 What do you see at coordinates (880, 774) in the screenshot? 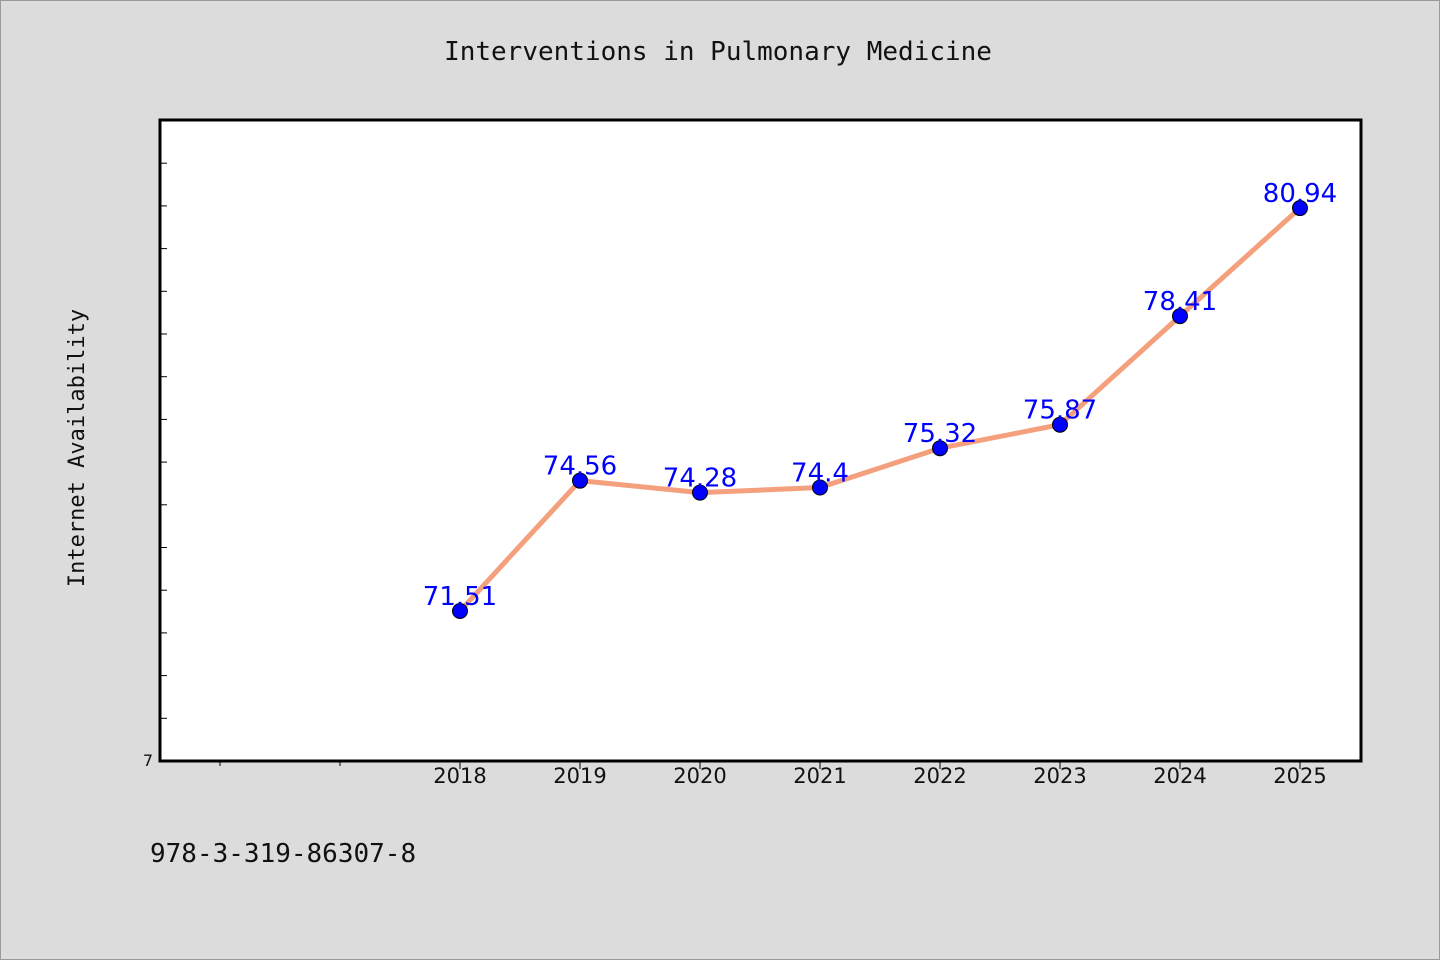
I see `x-axis-ticks: 2018 2019 2020 2021 2022 2023 2024 2025` at bounding box center [880, 774].